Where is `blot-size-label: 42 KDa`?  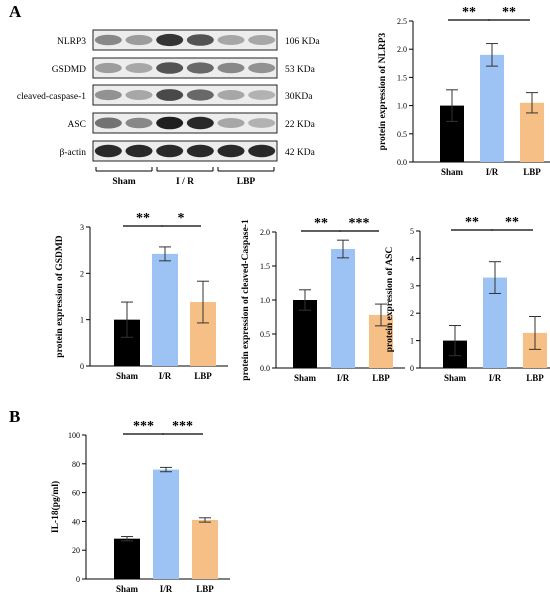
blot-size-label: 42 KDa is located at coordinates (300, 153).